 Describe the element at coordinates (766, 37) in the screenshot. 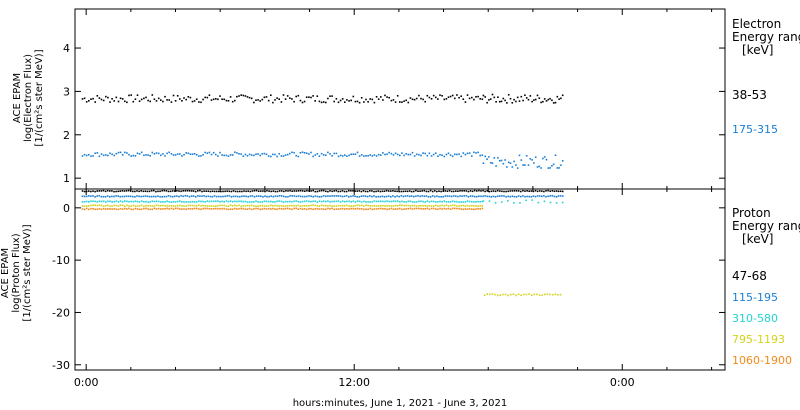

I see `electron-legend-subtitle: Energy range` at that location.